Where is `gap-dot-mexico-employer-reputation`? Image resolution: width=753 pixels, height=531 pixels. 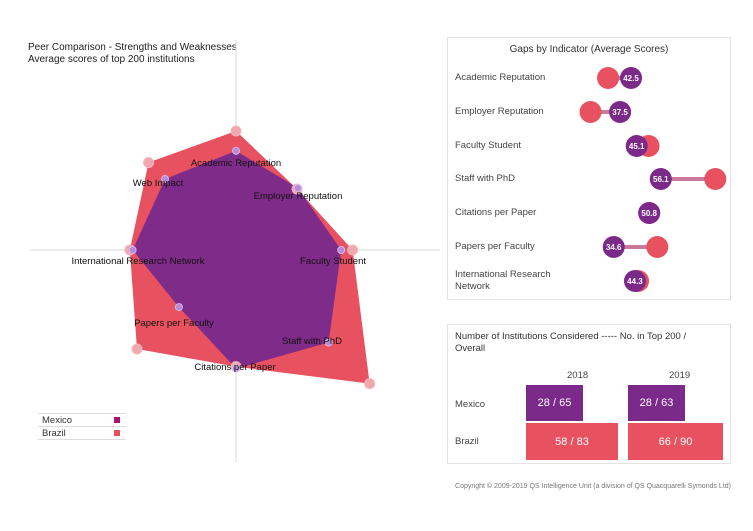
gap-dot-mexico-employer-reputation is located at coordinates (620, 112).